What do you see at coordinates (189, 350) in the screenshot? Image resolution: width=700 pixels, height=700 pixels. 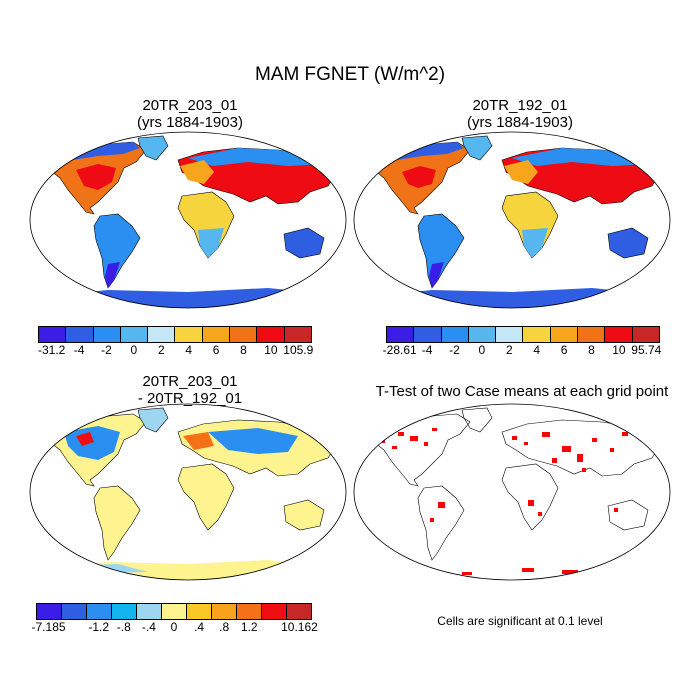 I see `colorbar-1-tick-label: 4` at bounding box center [189, 350].